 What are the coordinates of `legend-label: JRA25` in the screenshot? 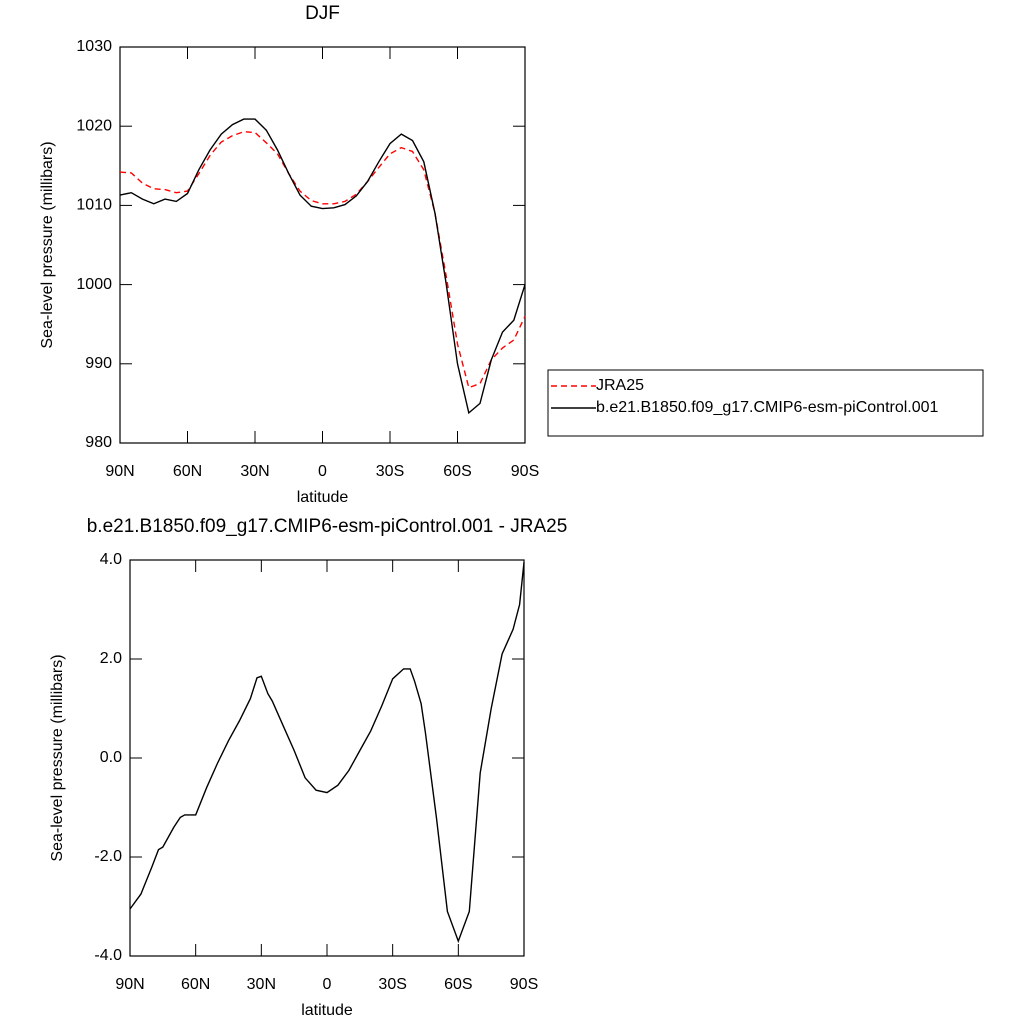 It's located at (620, 385).